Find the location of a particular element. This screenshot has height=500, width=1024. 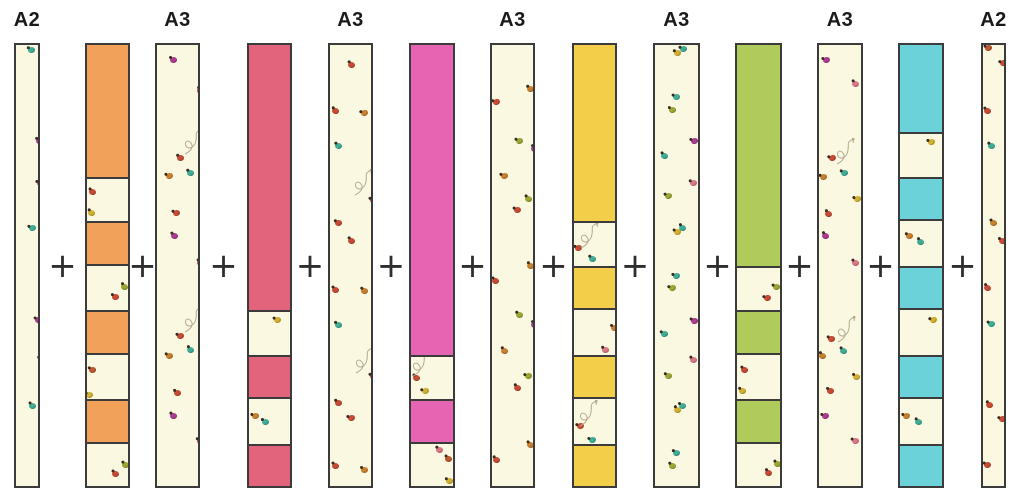

bar-treatment-cyan is located at coordinates (921, 265).